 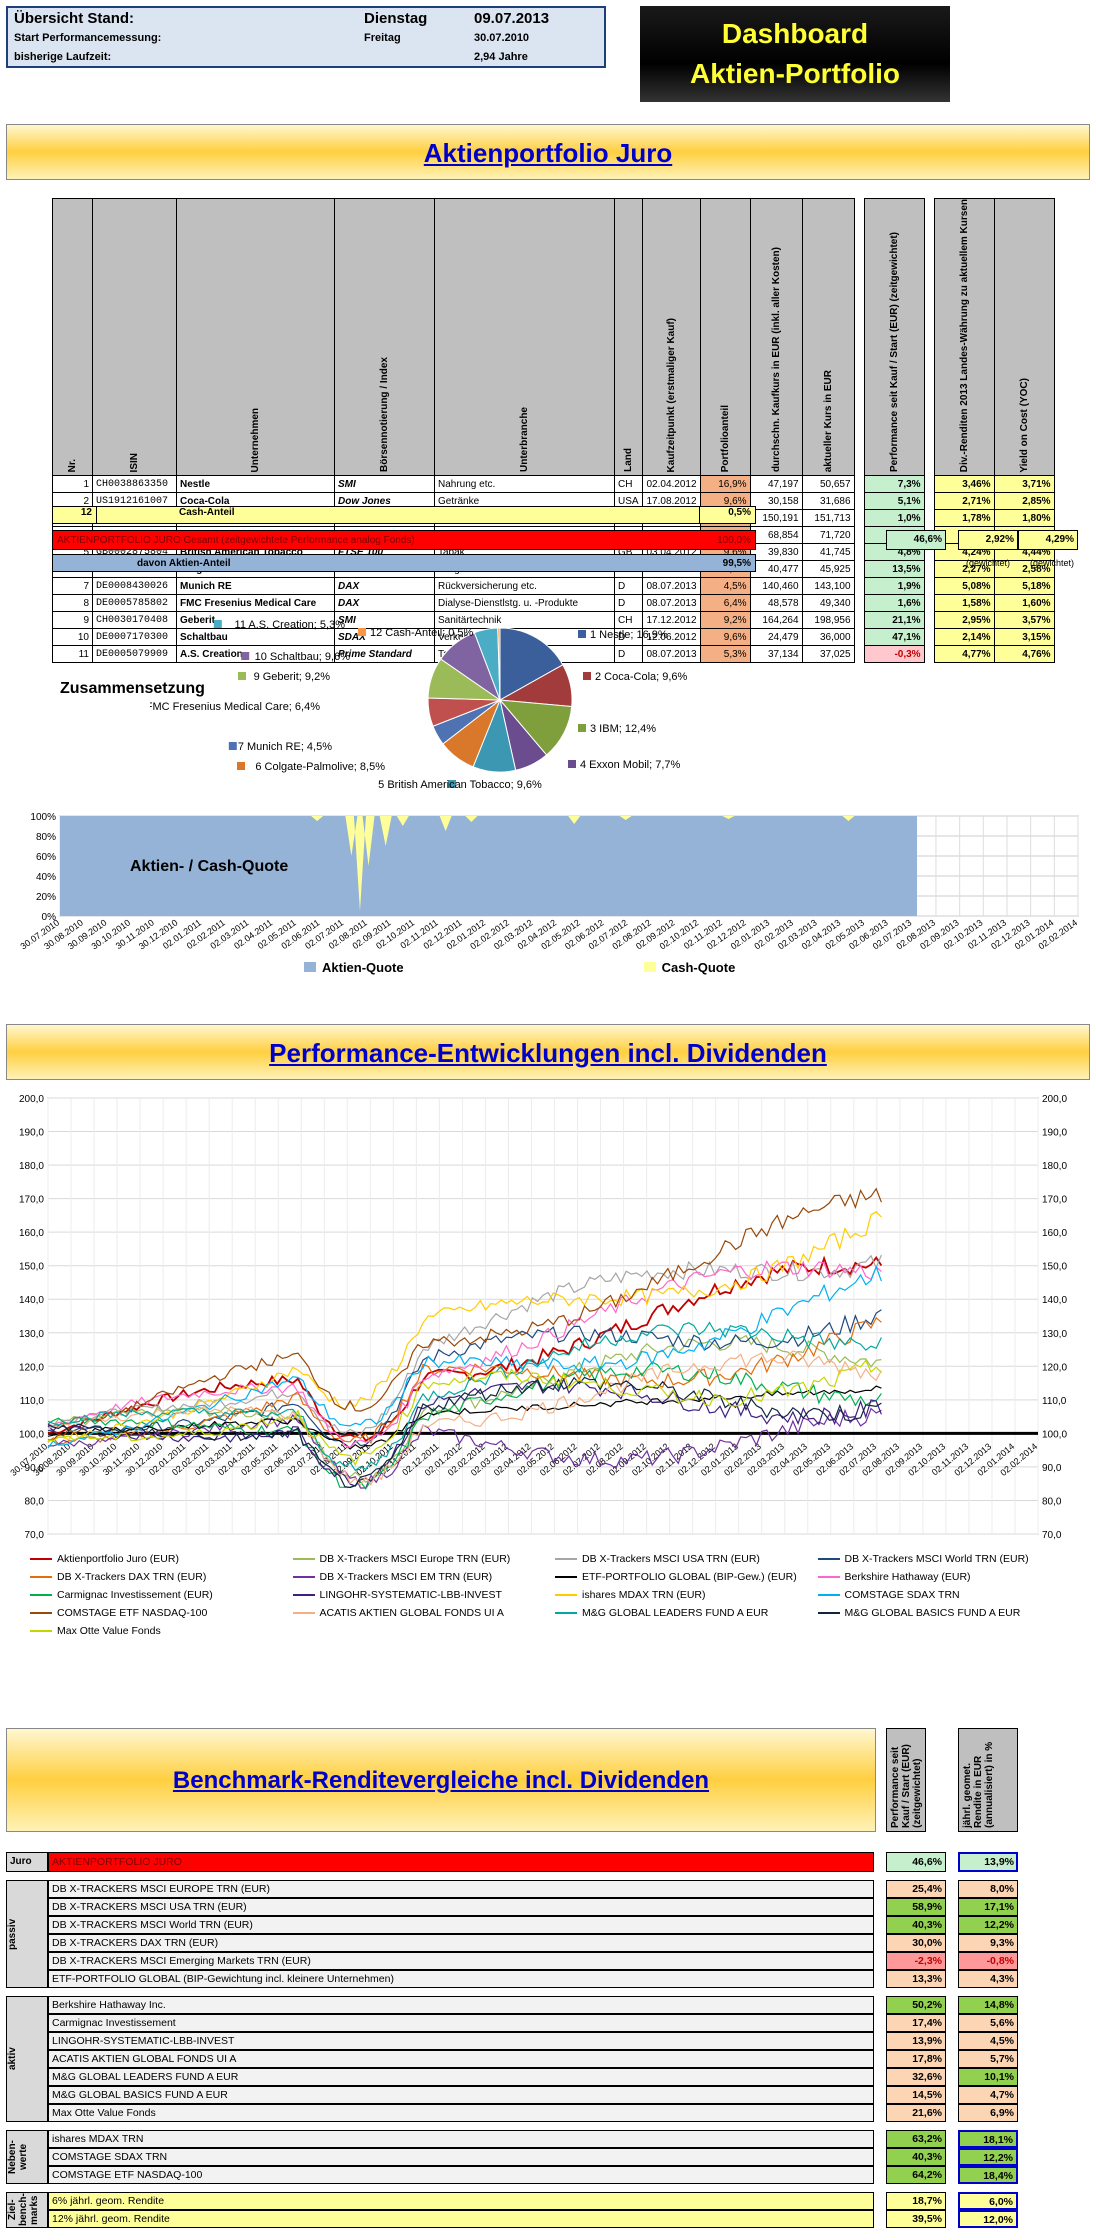 What do you see at coordinates (1024, 484) in the screenshot?
I see `portfolio-cell: 3,71%` at bounding box center [1024, 484].